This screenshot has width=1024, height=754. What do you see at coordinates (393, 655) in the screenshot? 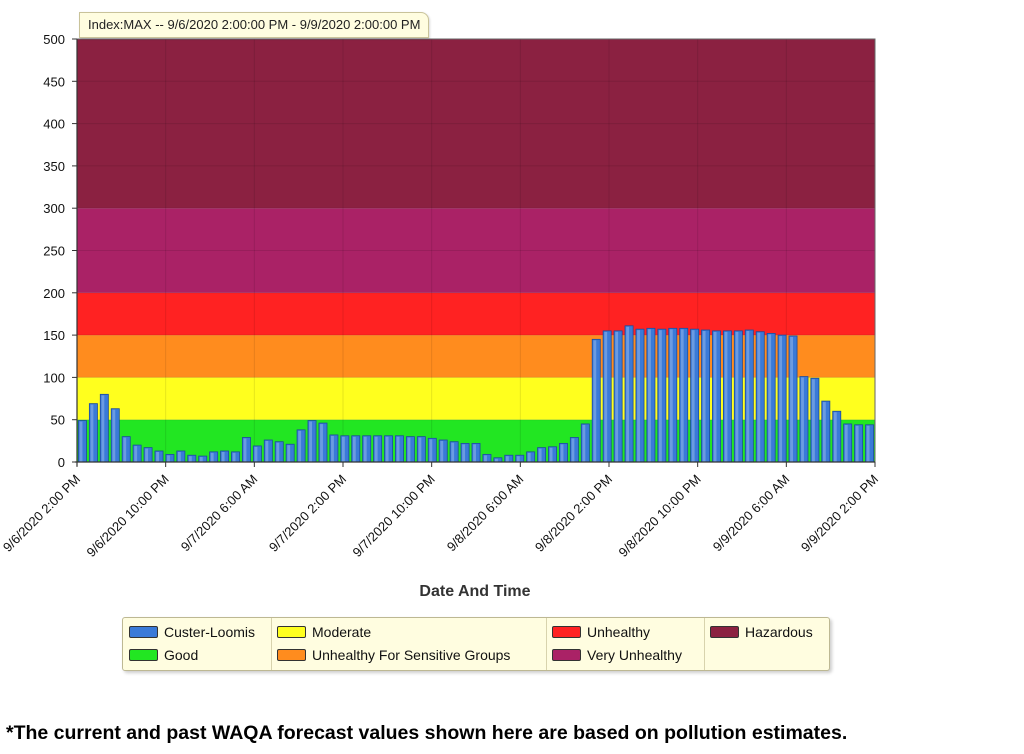
I see `legend-item-usg: Unhealthy For Sensitive Groups` at bounding box center [393, 655].